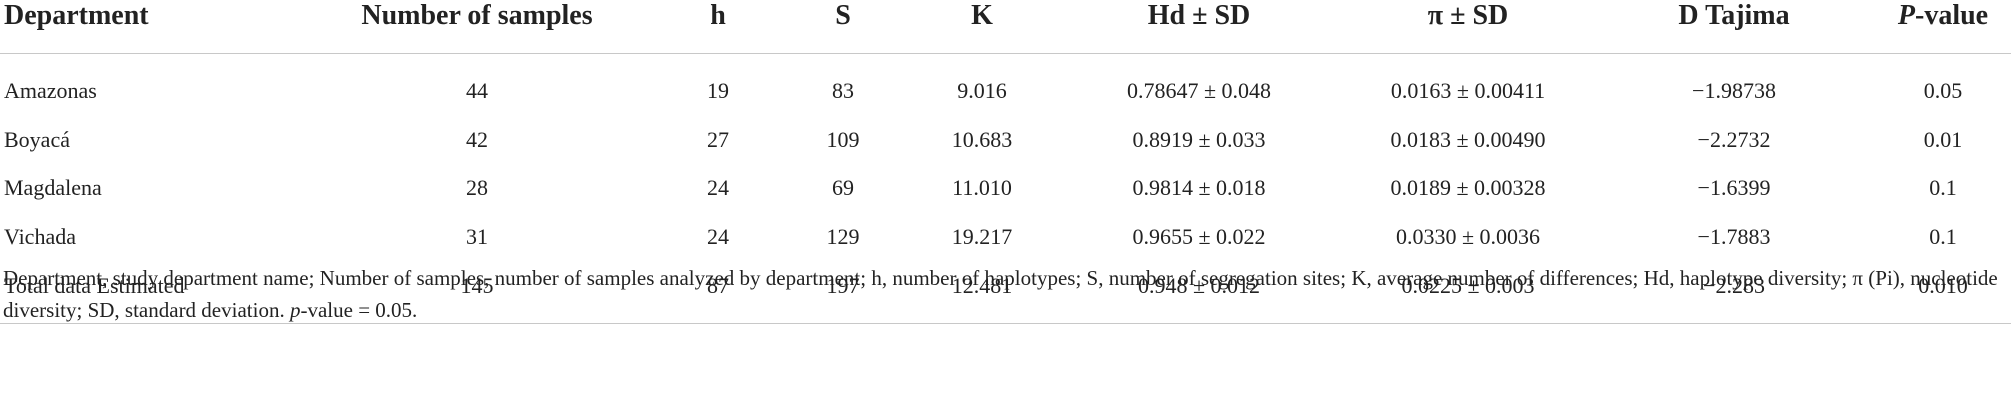 The image size is (2011, 406). What do you see at coordinates (982, 139) in the screenshot?
I see `table-cell: 10.683` at bounding box center [982, 139].